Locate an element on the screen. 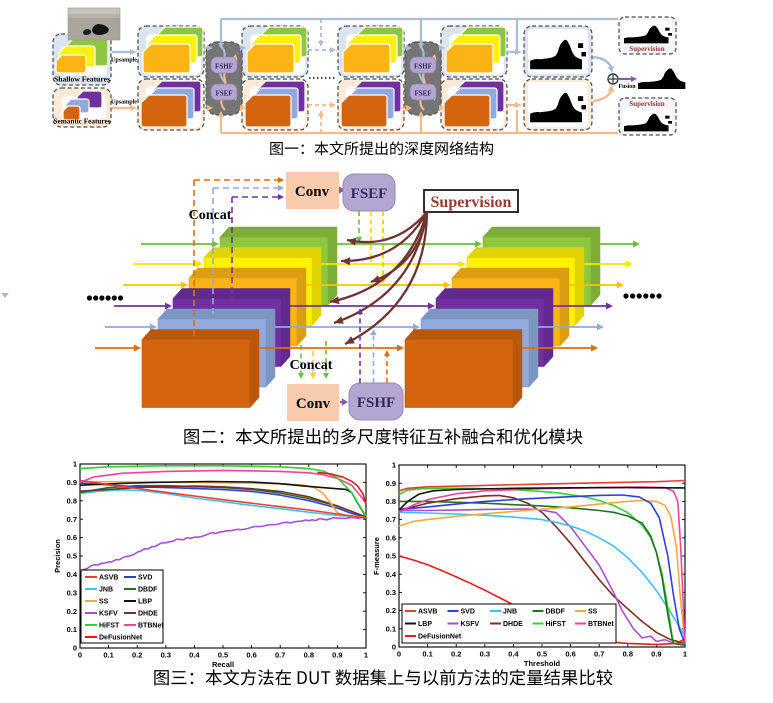  svg-text: Precision is located at coordinates (57, 556).